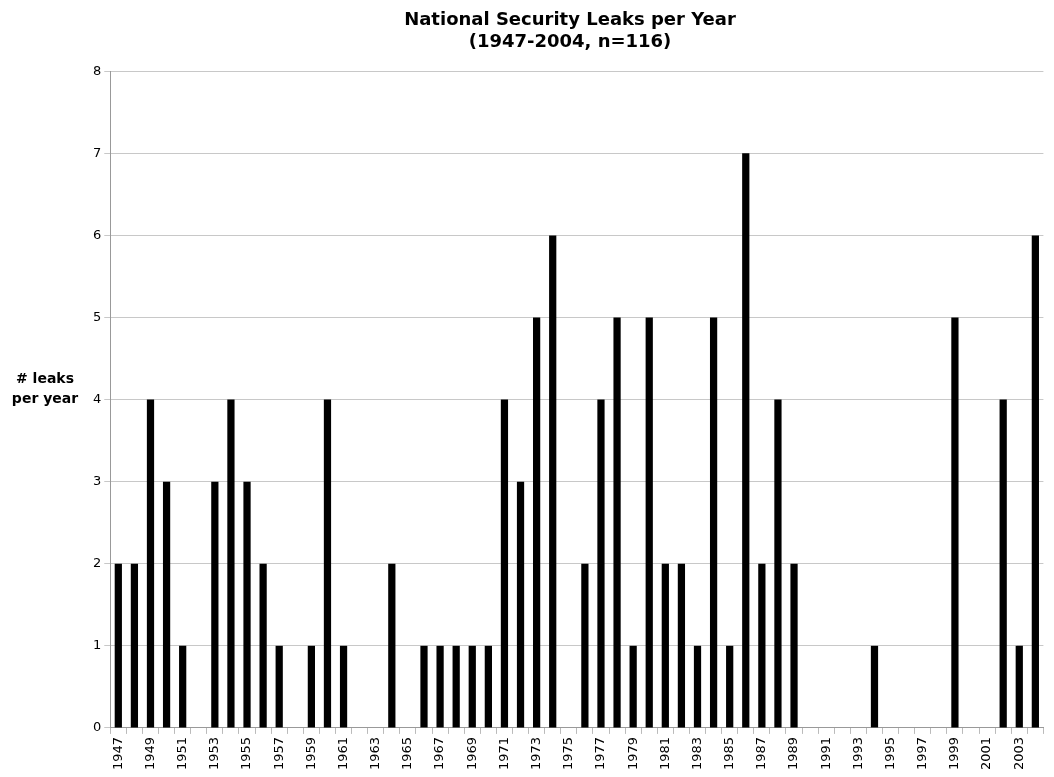  I want to click on chart-title: National Security Leaks per Year (1947-2004, n=116), so click(570, 30).